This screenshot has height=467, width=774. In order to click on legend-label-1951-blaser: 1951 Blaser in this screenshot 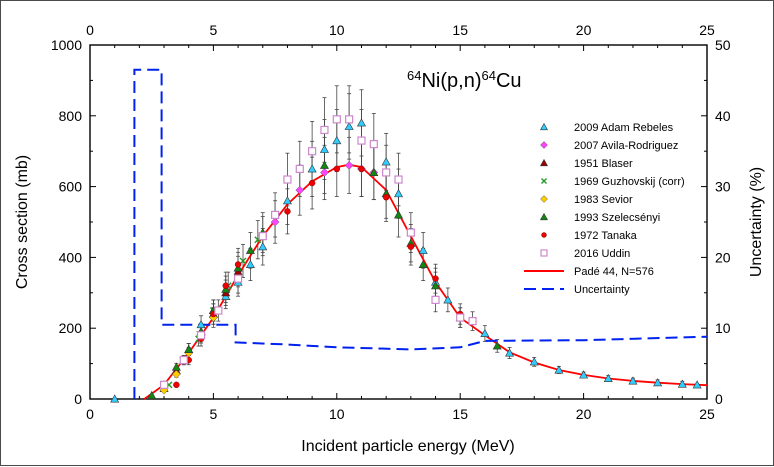, I will do `click(603, 164)`.